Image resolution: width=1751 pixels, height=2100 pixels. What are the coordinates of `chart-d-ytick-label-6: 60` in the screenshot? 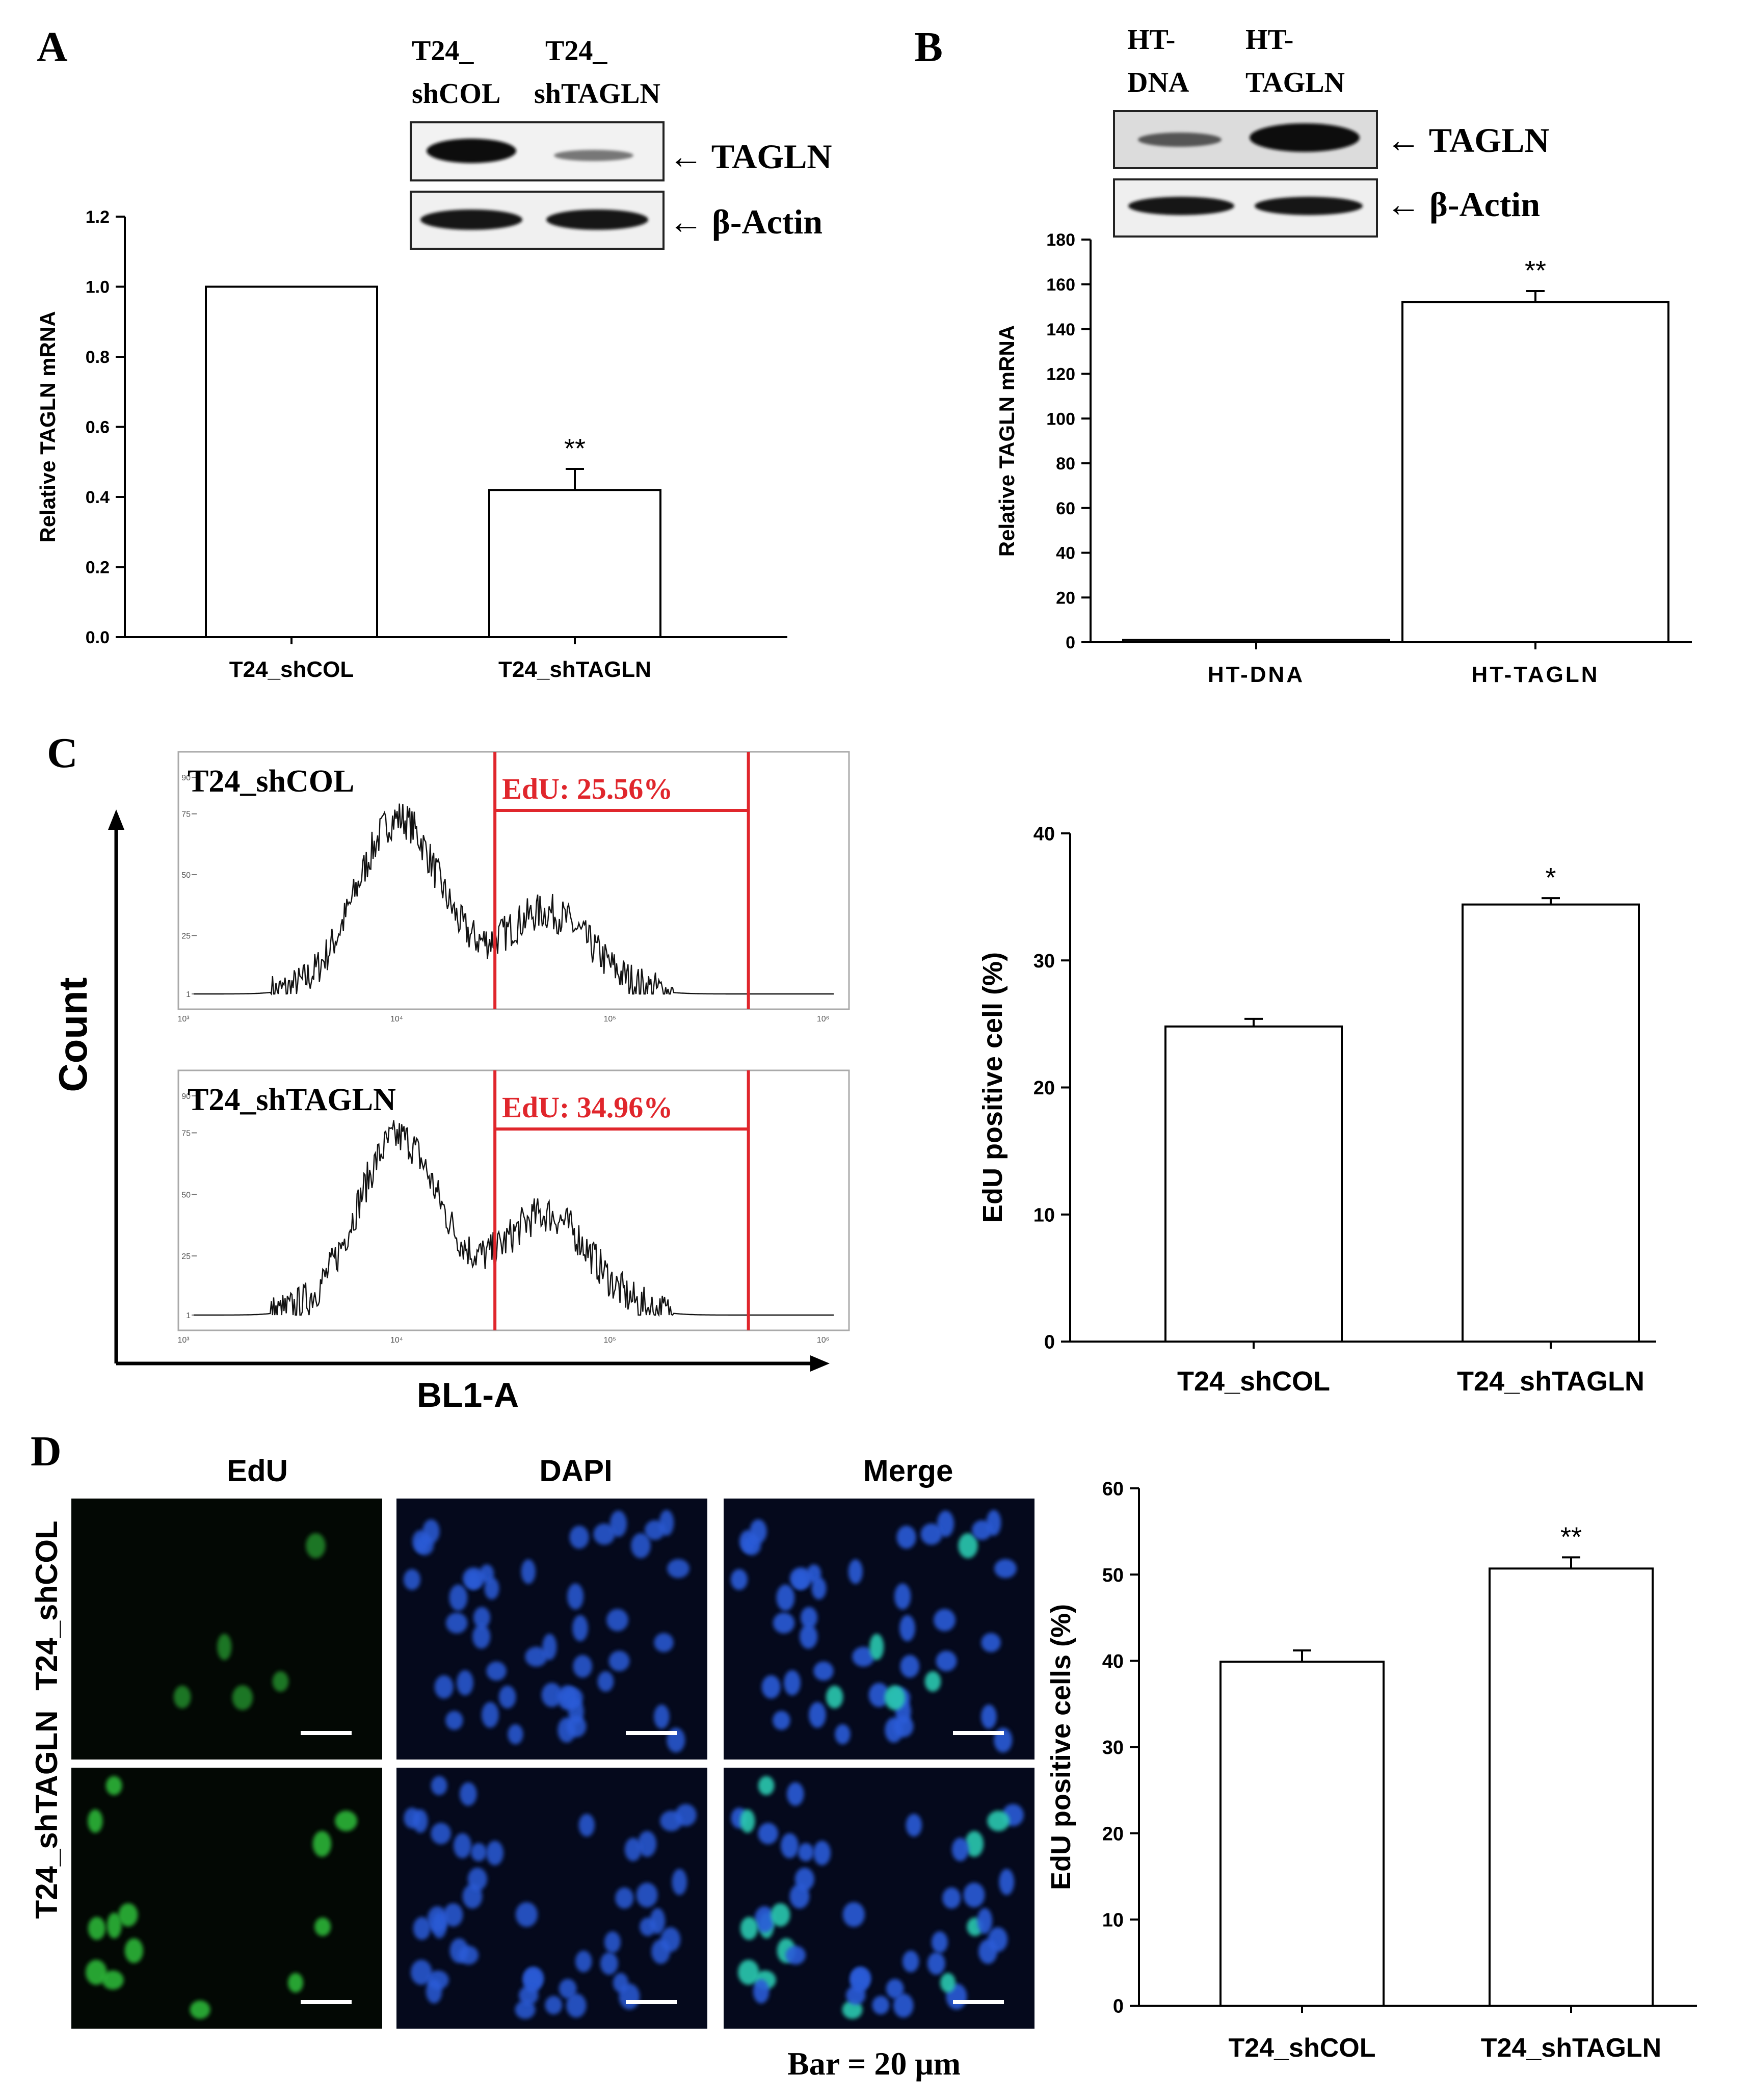 It's located at (1113, 1489).